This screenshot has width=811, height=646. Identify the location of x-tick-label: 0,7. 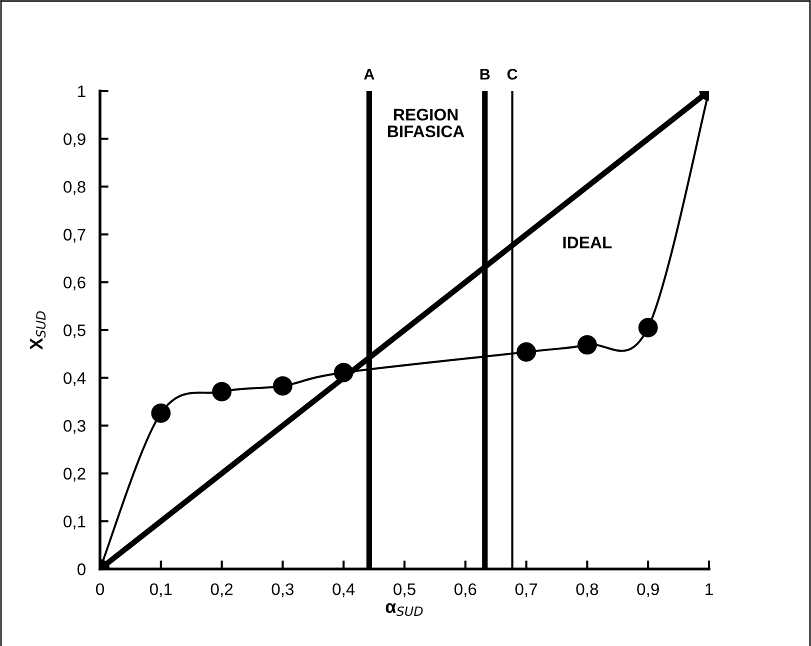
(526, 590).